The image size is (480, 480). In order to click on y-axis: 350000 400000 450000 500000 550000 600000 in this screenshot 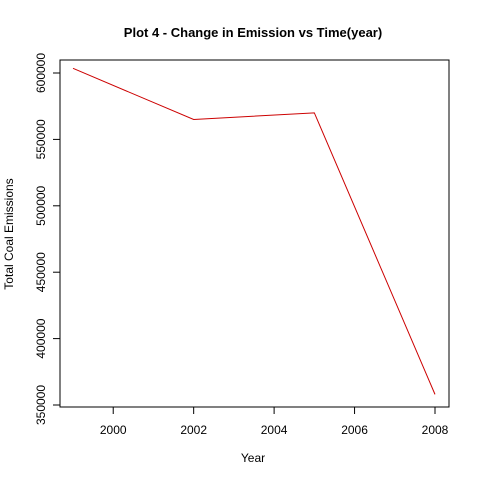, I will do `click(47, 239)`.